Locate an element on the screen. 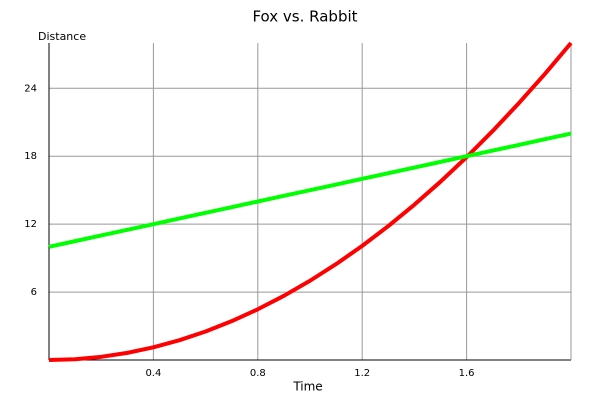  x-axis-label: Time is located at coordinates (307, 387).